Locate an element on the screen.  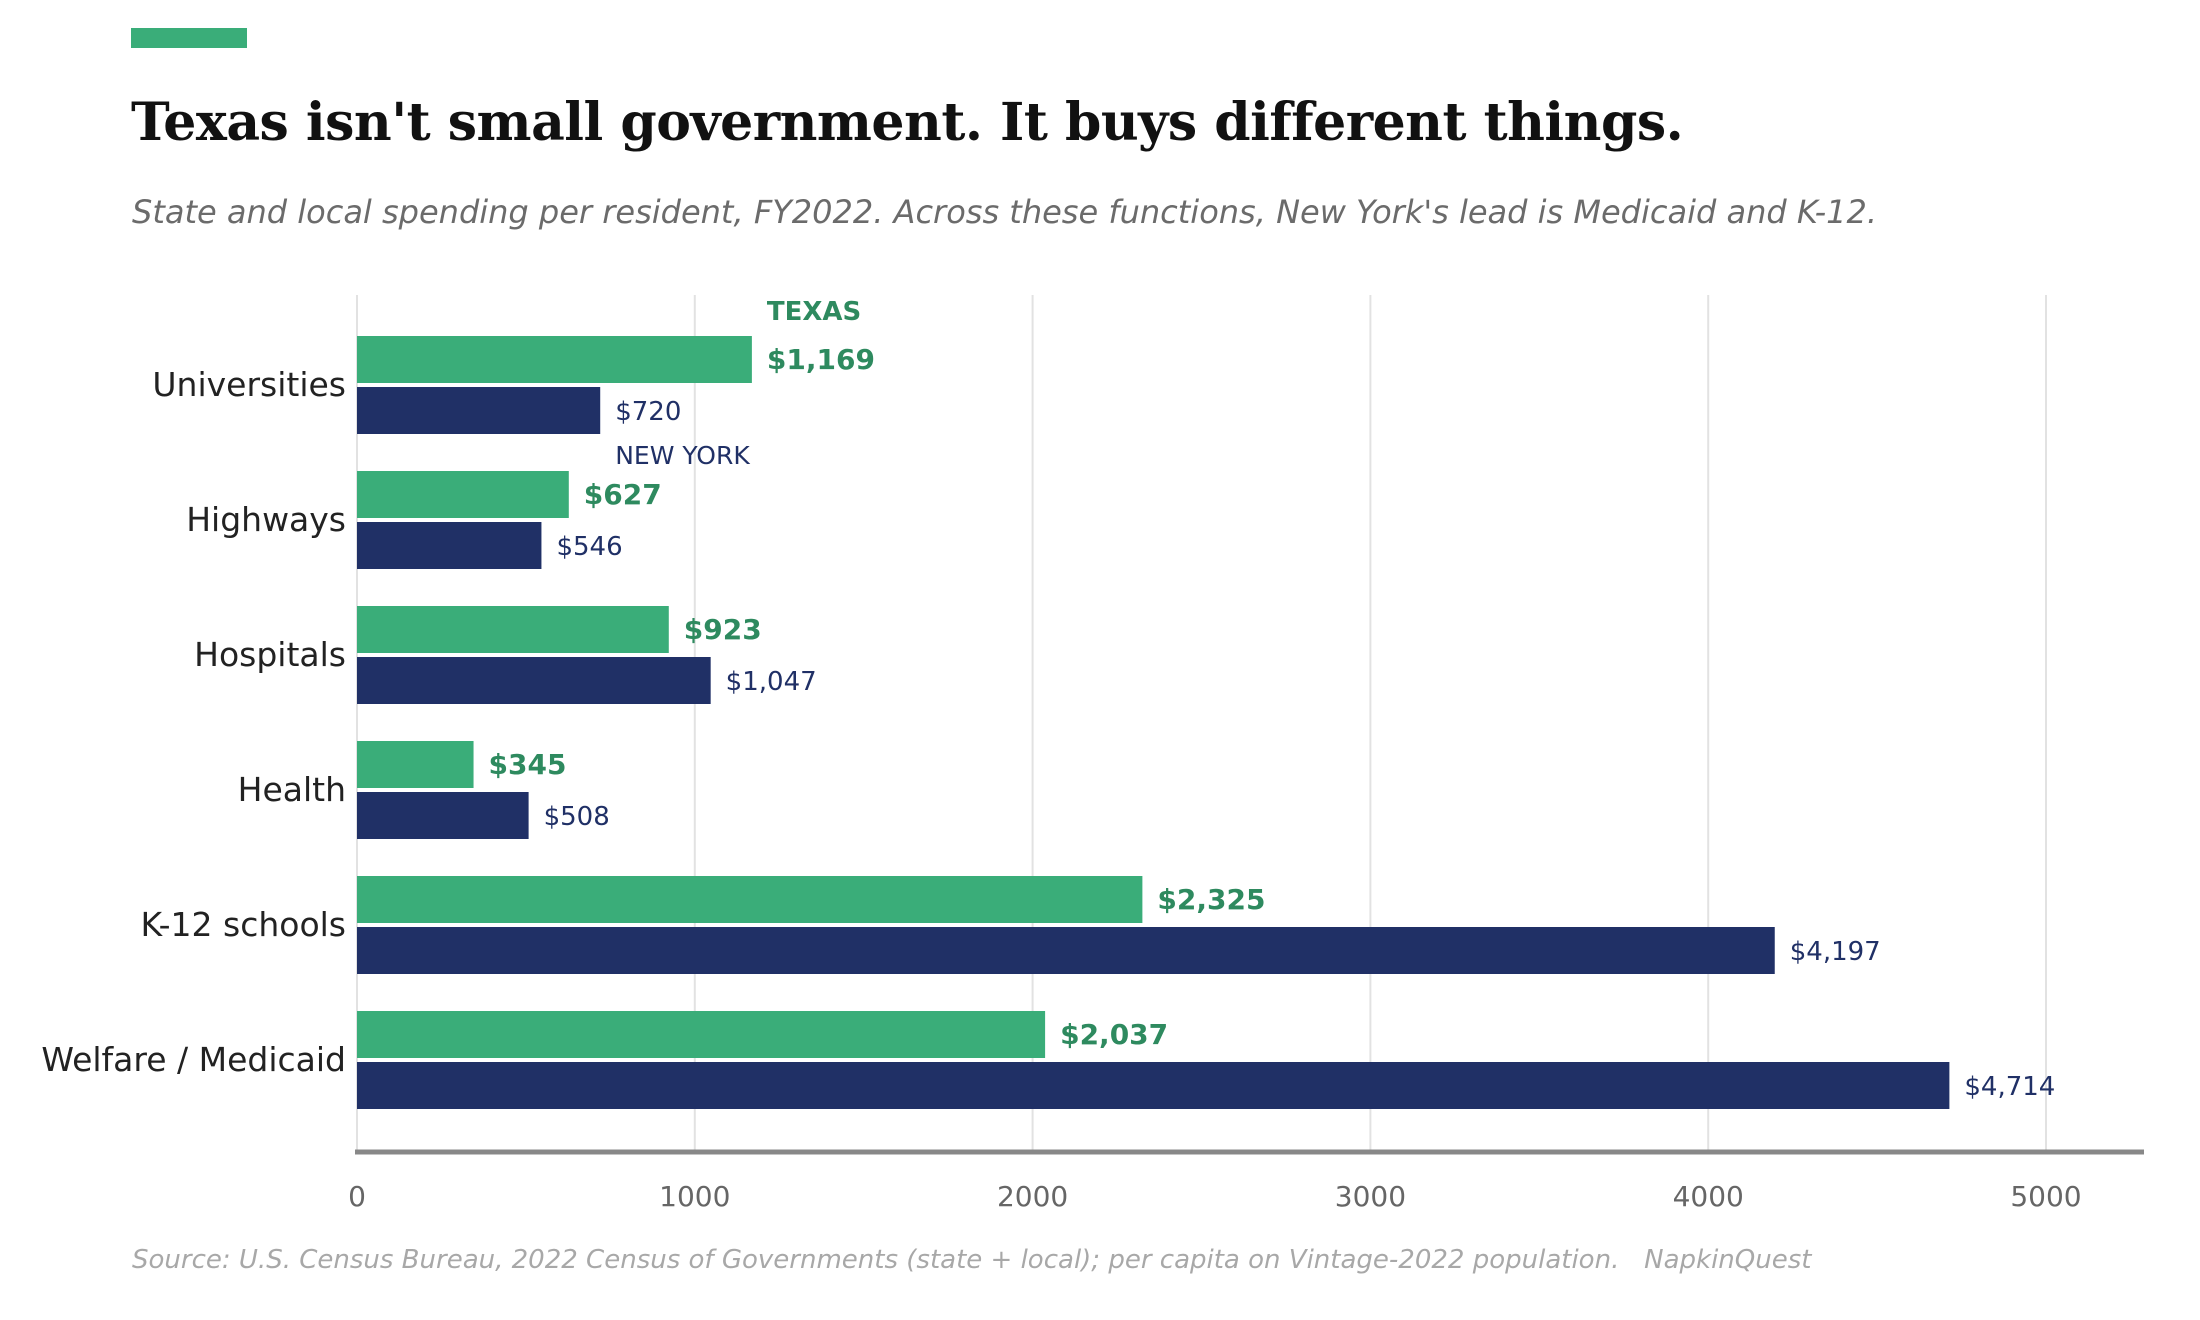
x-tick-label: 1000 is located at coordinates (694, 1196).